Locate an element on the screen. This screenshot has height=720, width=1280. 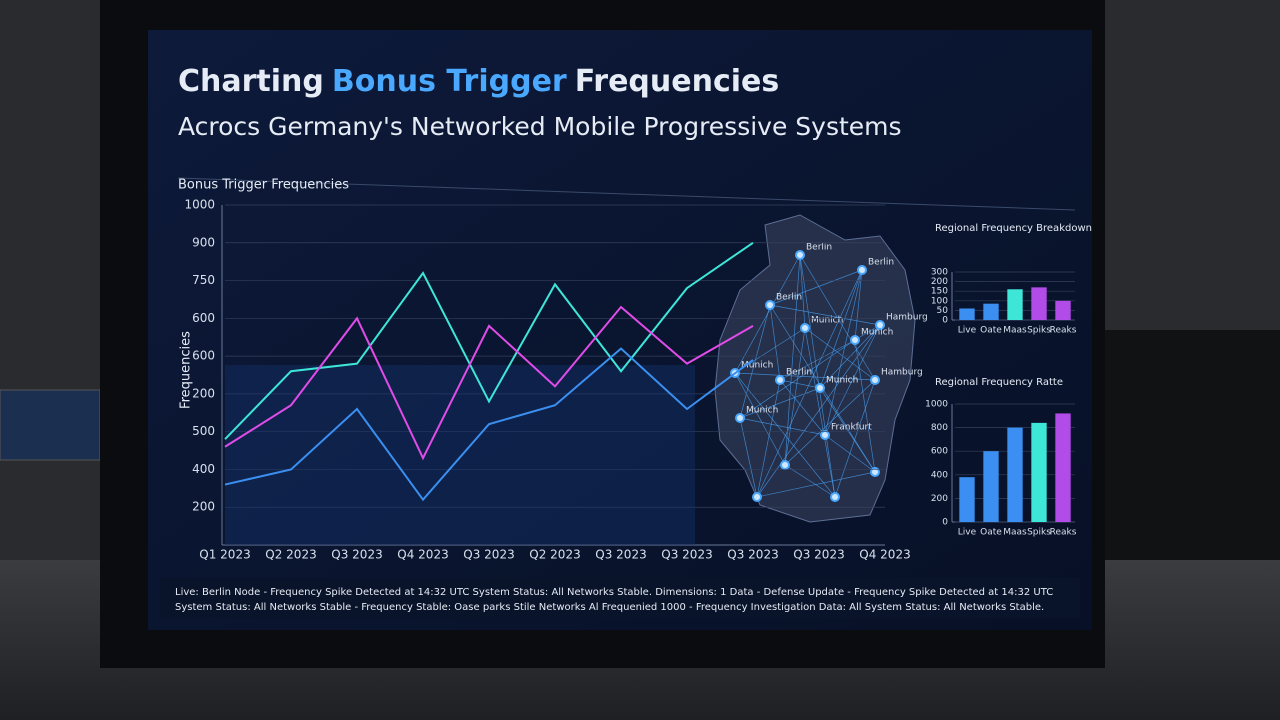
y-tick-label: 800 is located at coordinates (939, 428).